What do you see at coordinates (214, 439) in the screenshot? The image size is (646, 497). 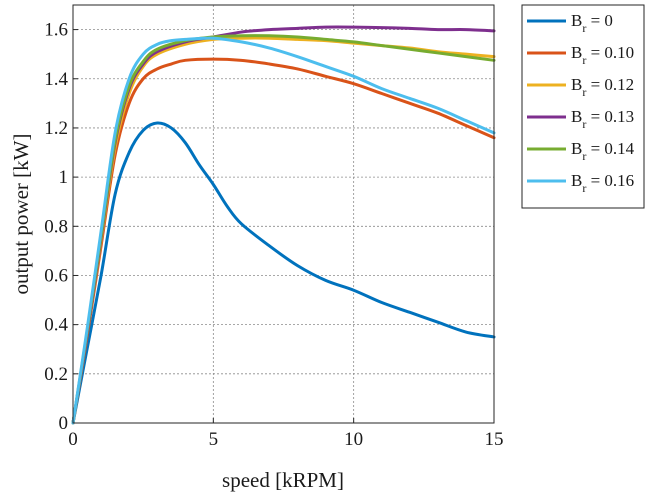 I see `x-tick-label: 5` at bounding box center [214, 439].